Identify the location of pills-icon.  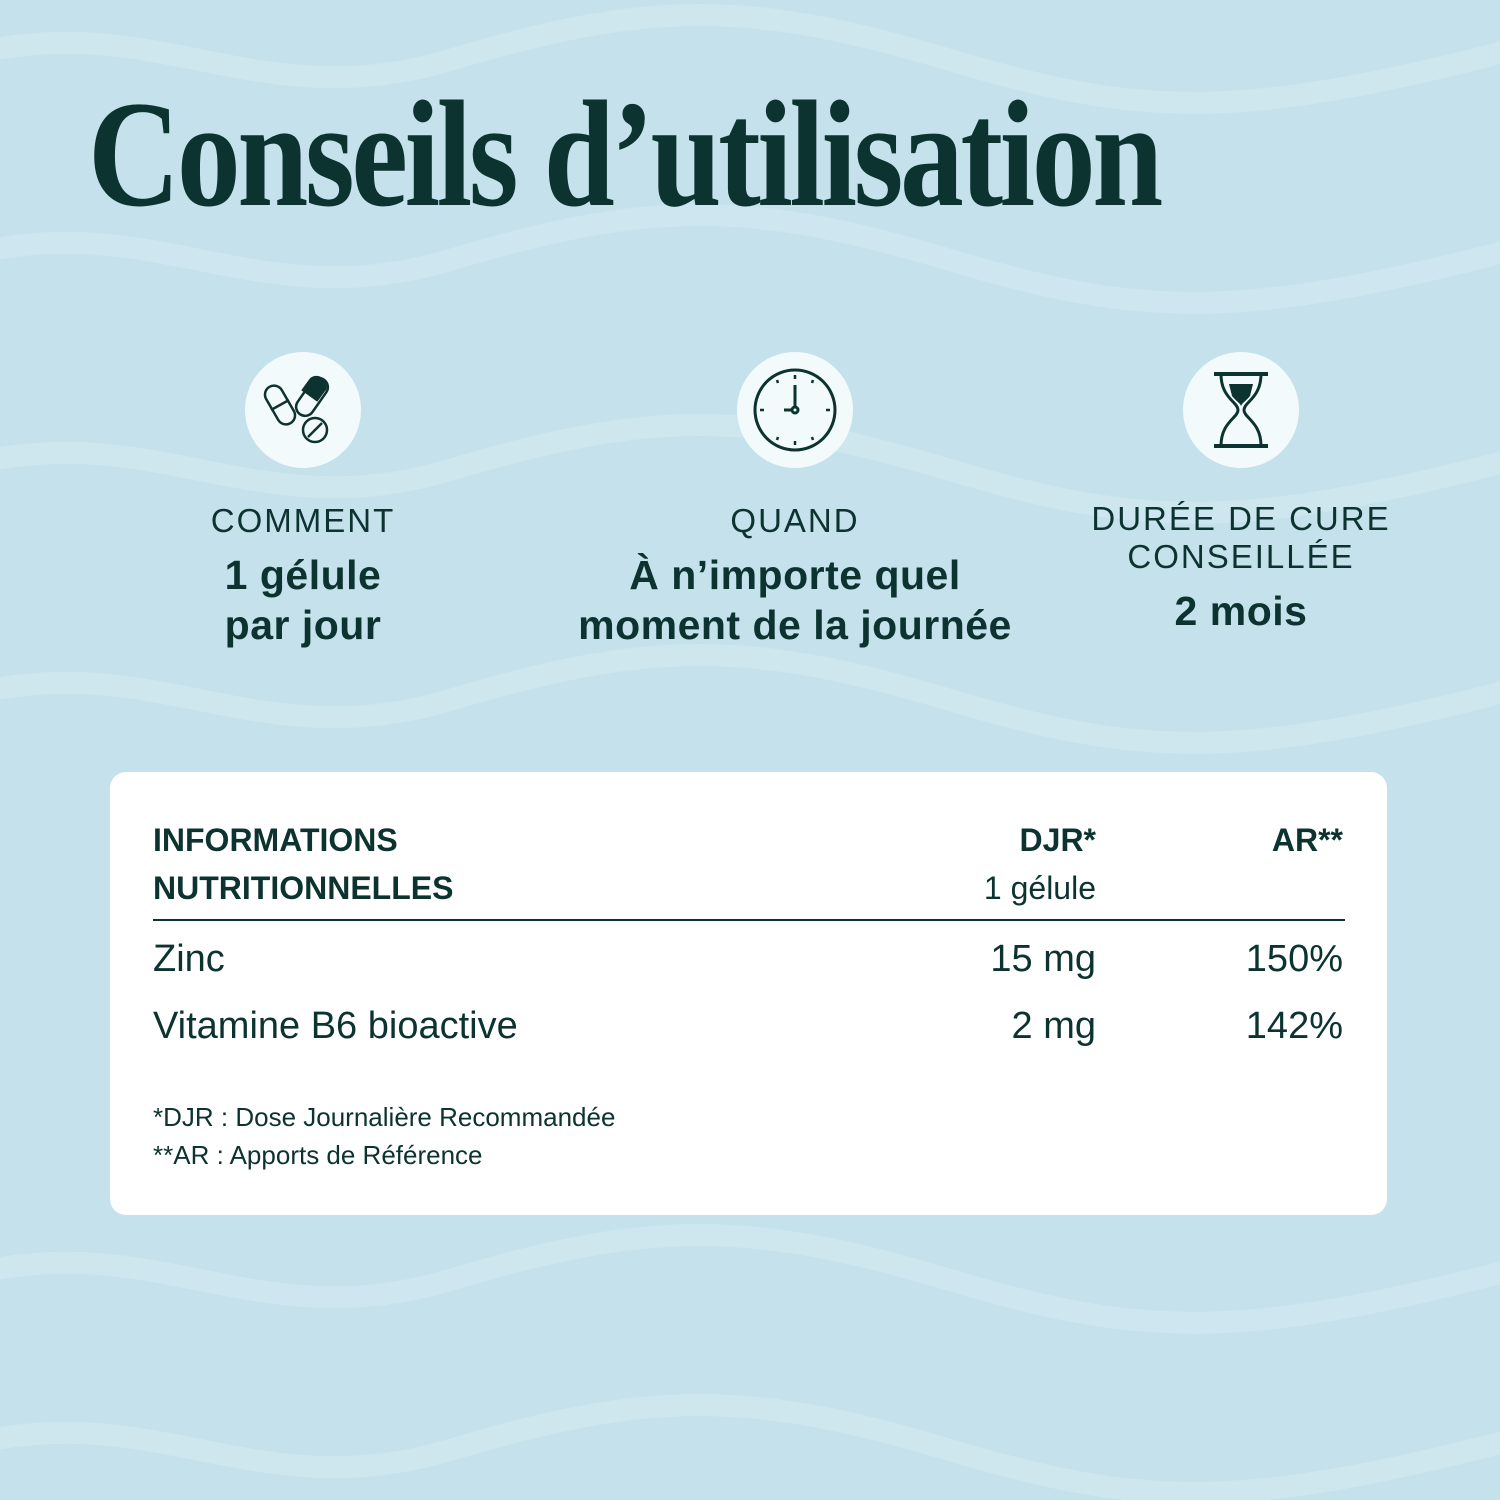
(303, 410).